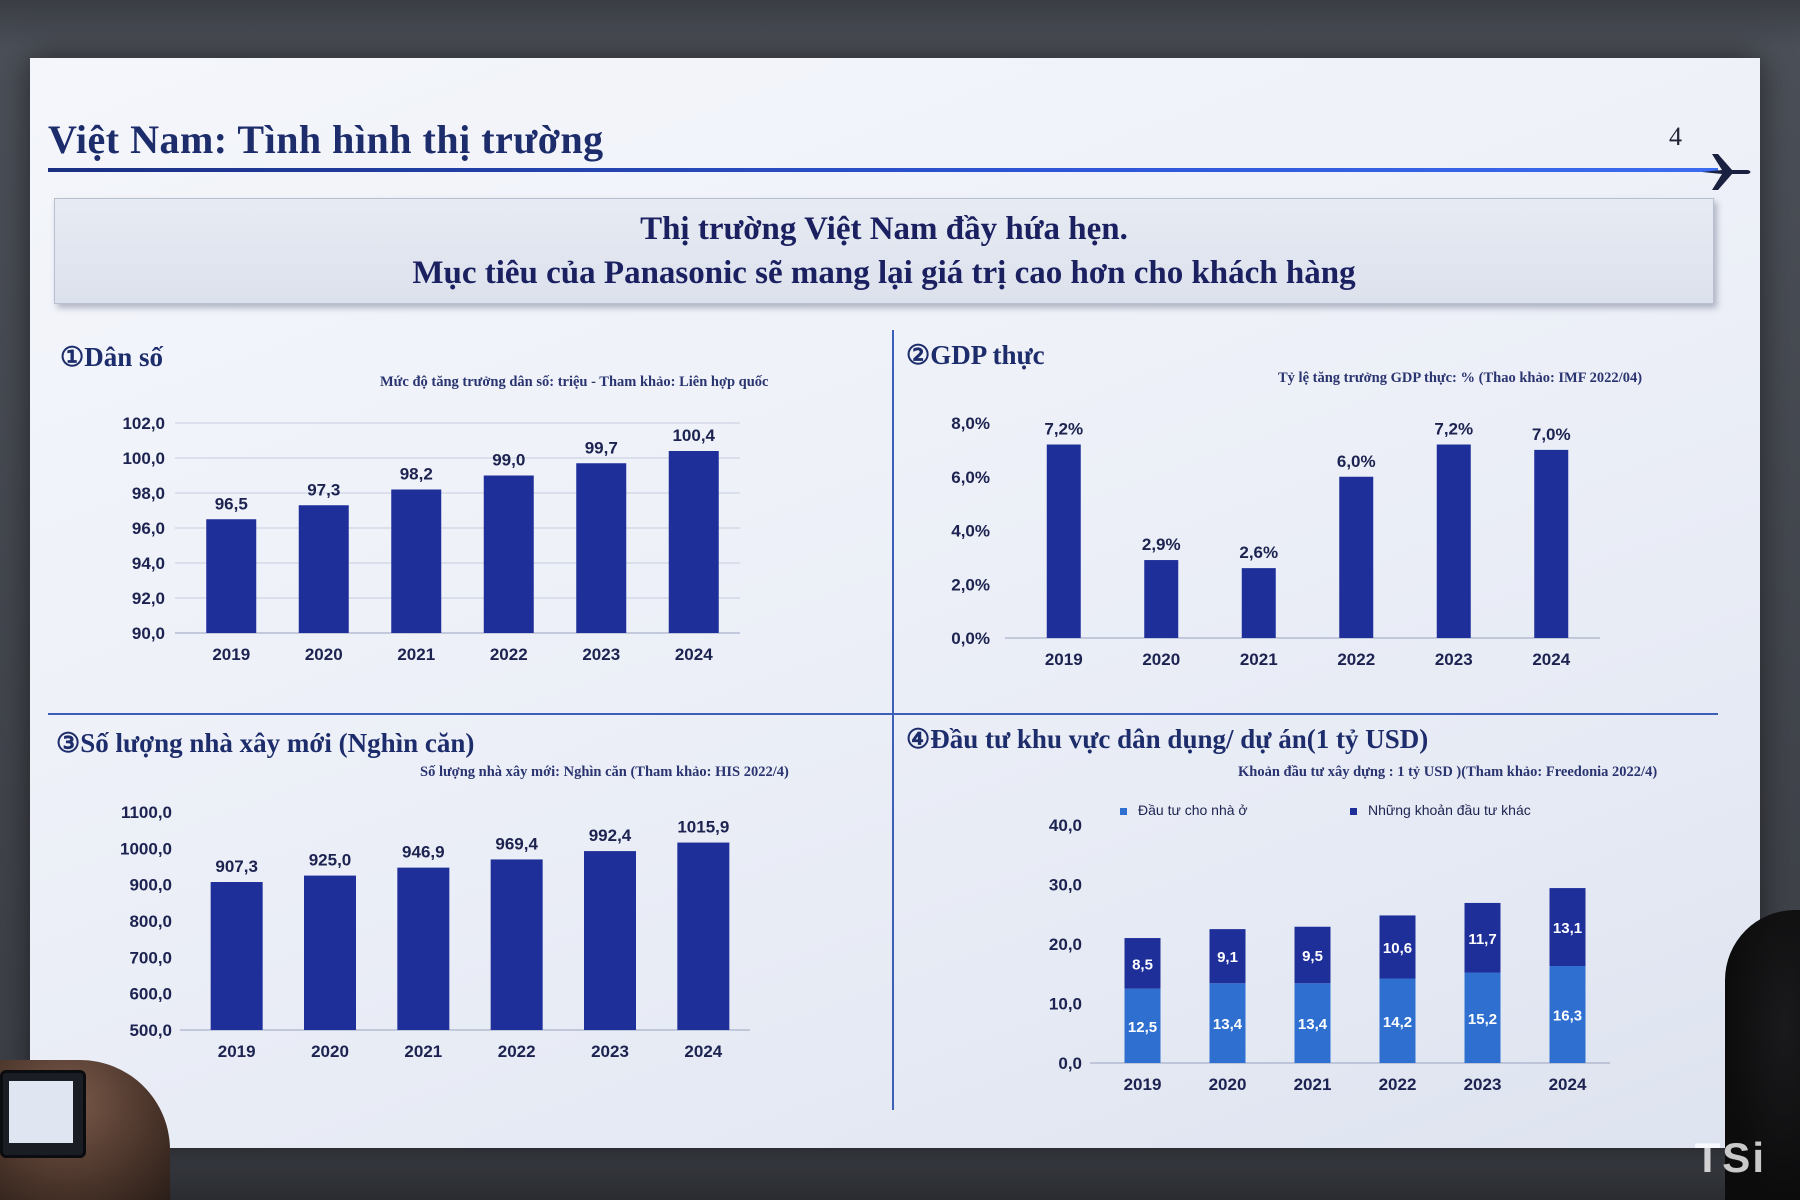 The width and height of the screenshot is (1800, 1200). What do you see at coordinates (883, 714) in the screenshot?
I see `horizontal-divider` at bounding box center [883, 714].